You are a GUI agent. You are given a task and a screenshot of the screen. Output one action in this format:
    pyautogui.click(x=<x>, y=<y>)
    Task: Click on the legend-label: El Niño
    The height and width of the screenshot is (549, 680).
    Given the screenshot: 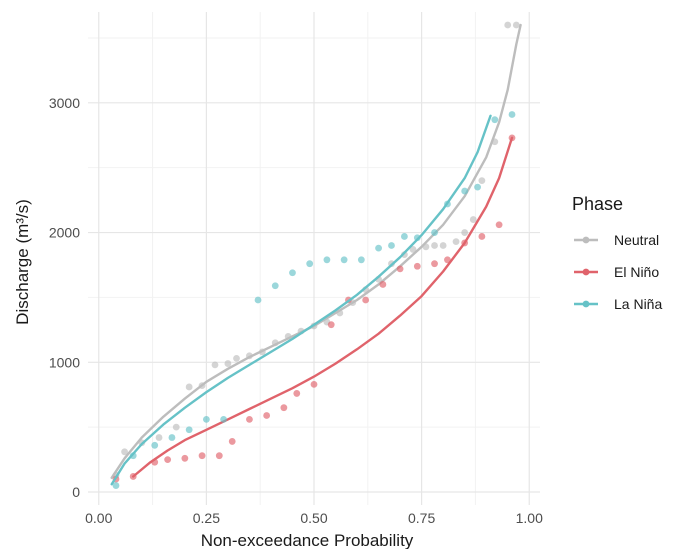 What is the action you would take?
    pyautogui.click(x=636, y=272)
    